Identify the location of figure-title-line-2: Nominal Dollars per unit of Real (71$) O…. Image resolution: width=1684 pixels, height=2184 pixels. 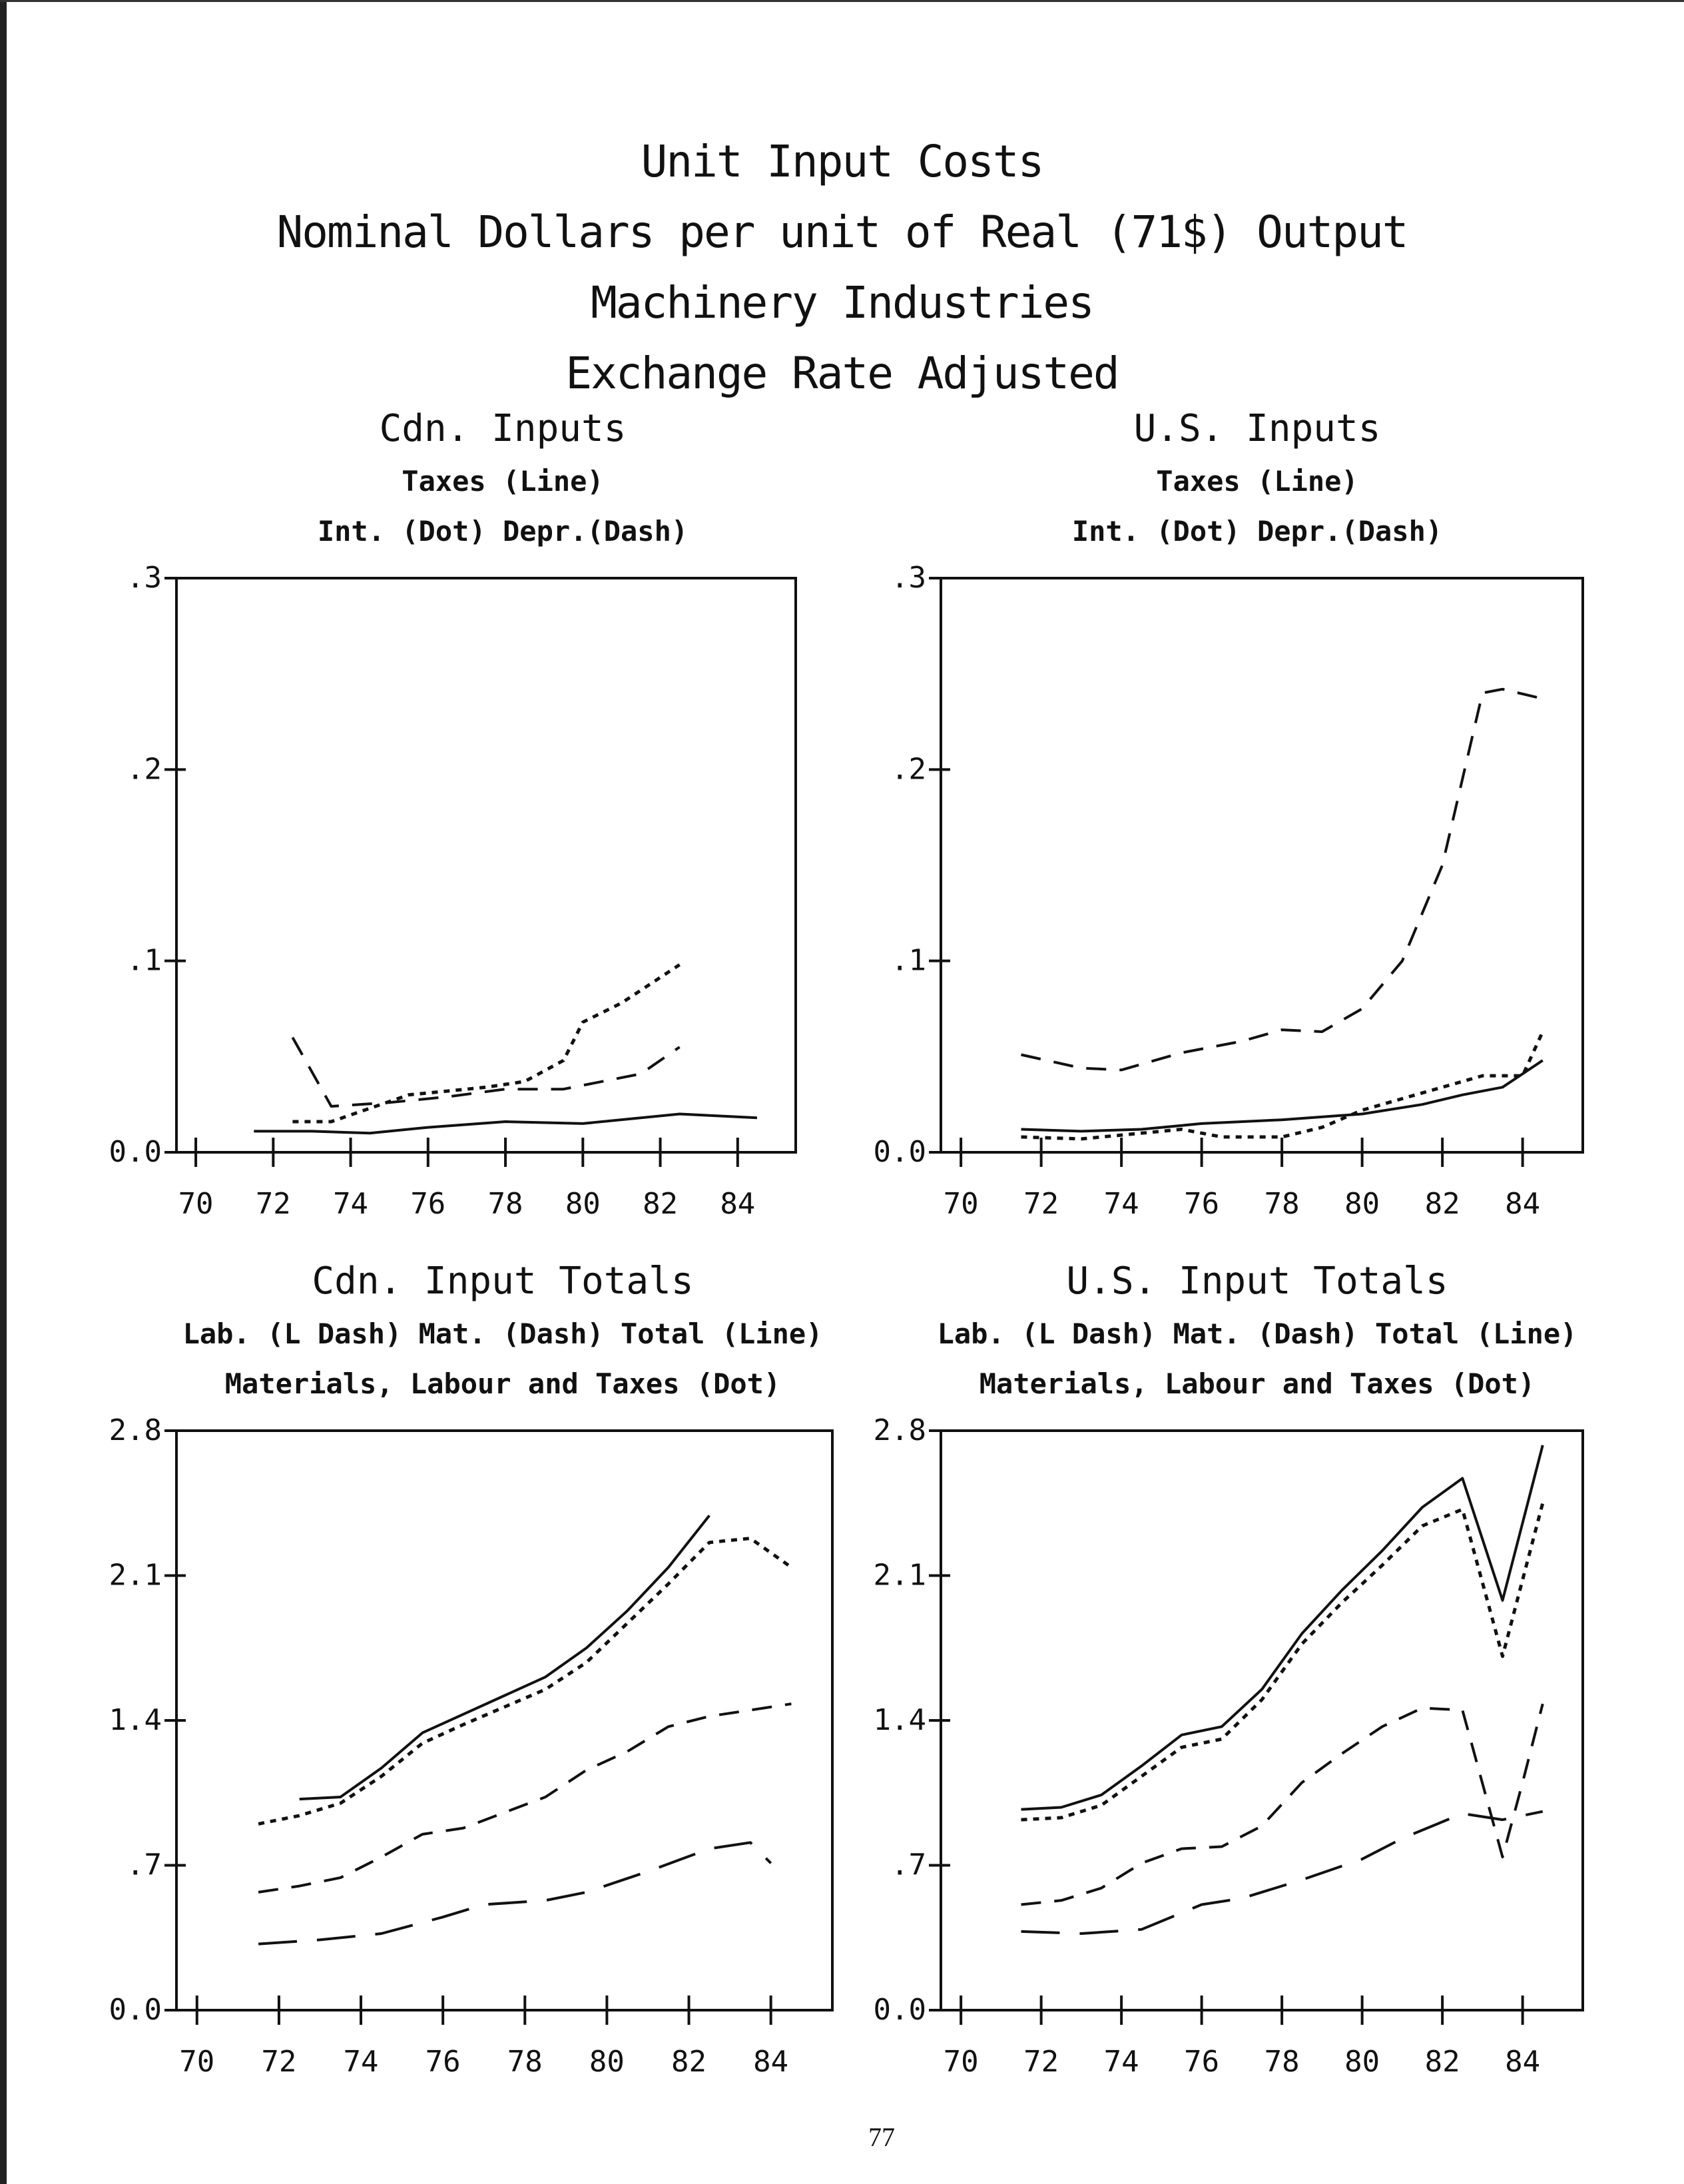
(842, 232).